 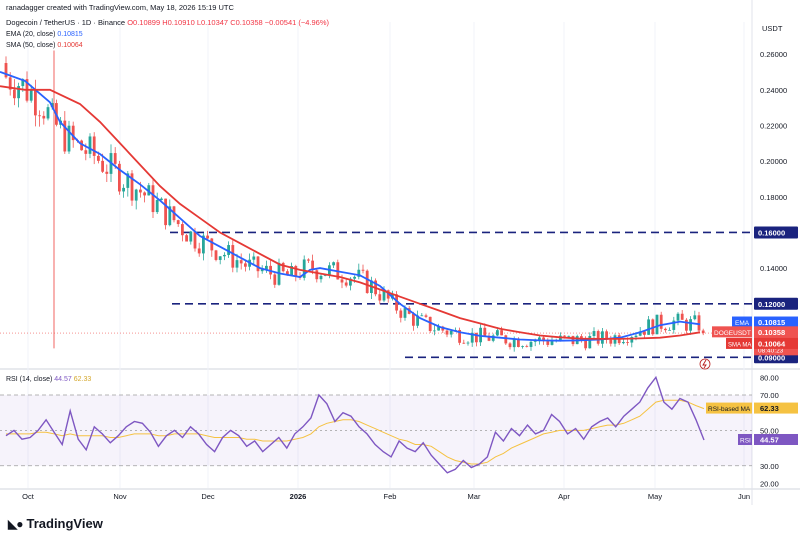 I want to click on rsi-tick-label: 50.00, so click(x=769, y=430).